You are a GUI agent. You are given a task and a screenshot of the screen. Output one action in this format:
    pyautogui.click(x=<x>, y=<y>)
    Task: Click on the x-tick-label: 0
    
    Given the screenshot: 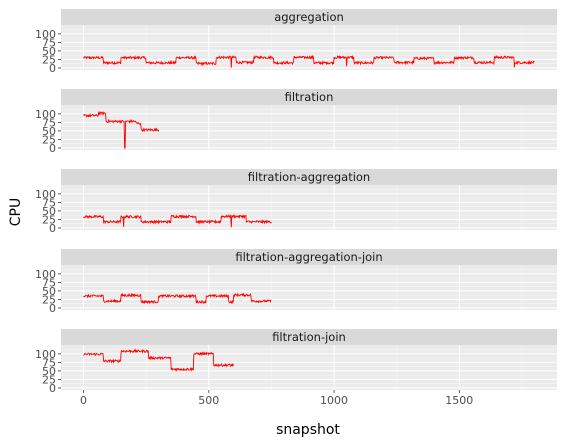 What is the action you would take?
    pyautogui.click(x=83, y=400)
    